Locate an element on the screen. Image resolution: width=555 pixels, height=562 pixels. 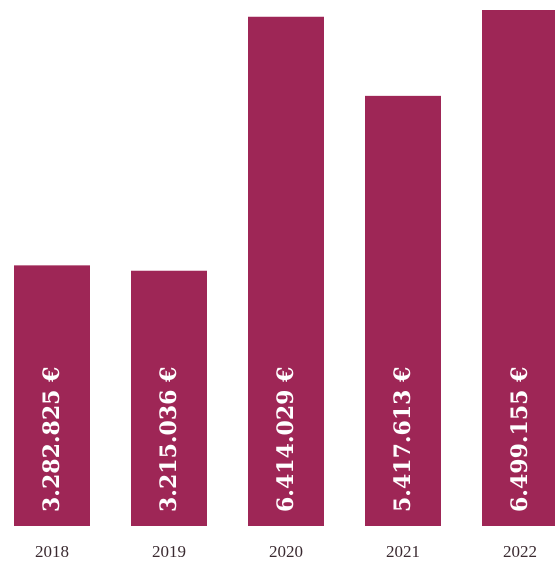
bar-value-label-2019: 3.215.036 € is located at coordinates (169, 439).